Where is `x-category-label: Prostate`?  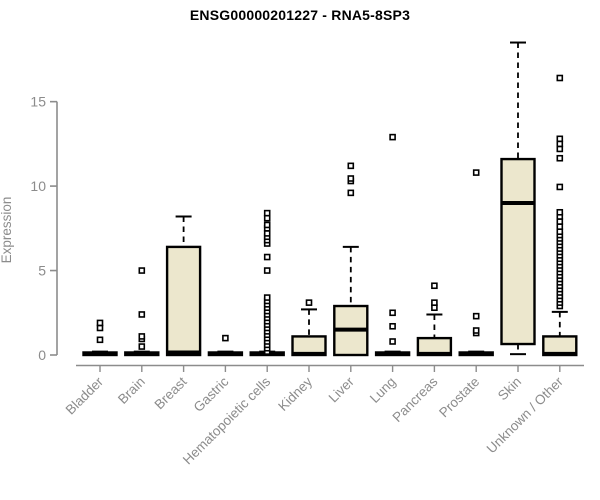 x-category-label: Prostate is located at coordinates (459, 397).